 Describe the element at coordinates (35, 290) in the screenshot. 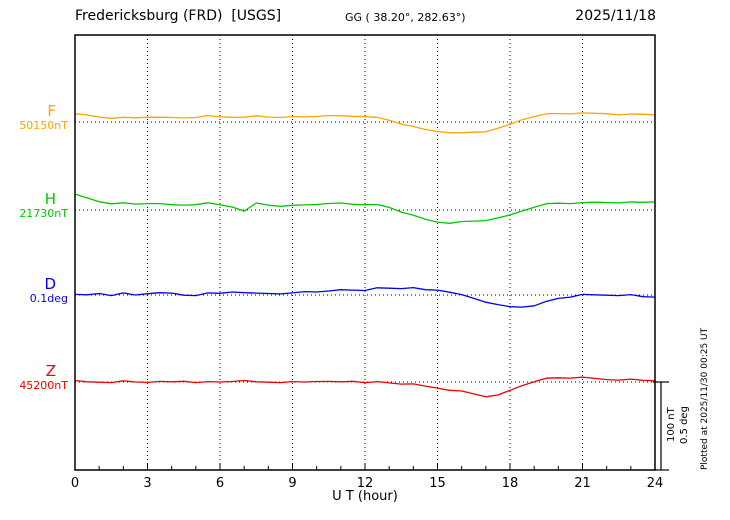

I see `channel-label-D: D 0.1deg` at that location.